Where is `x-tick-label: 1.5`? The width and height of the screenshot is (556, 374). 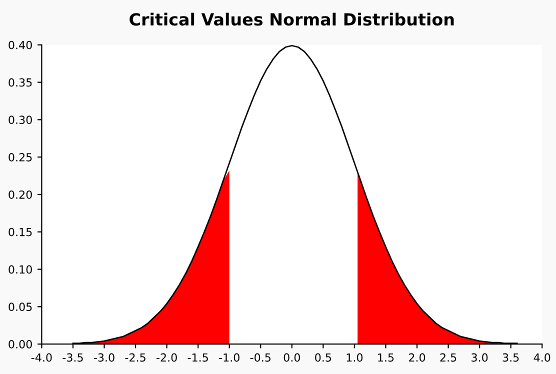
x-tick-label: 1.5 is located at coordinates (386, 357).